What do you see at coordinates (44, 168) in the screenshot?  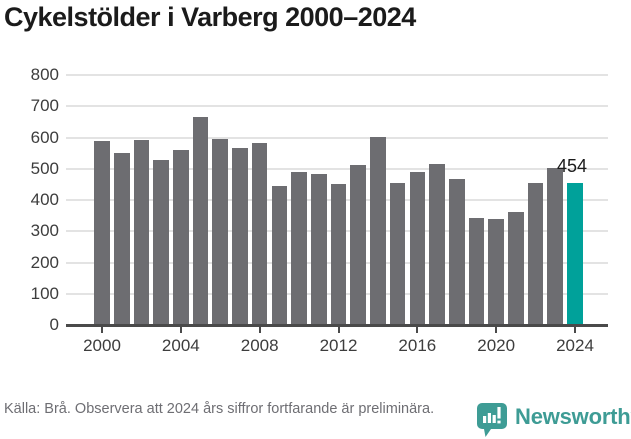 I see `y-tick-label-500: 500` at bounding box center [44, 168].